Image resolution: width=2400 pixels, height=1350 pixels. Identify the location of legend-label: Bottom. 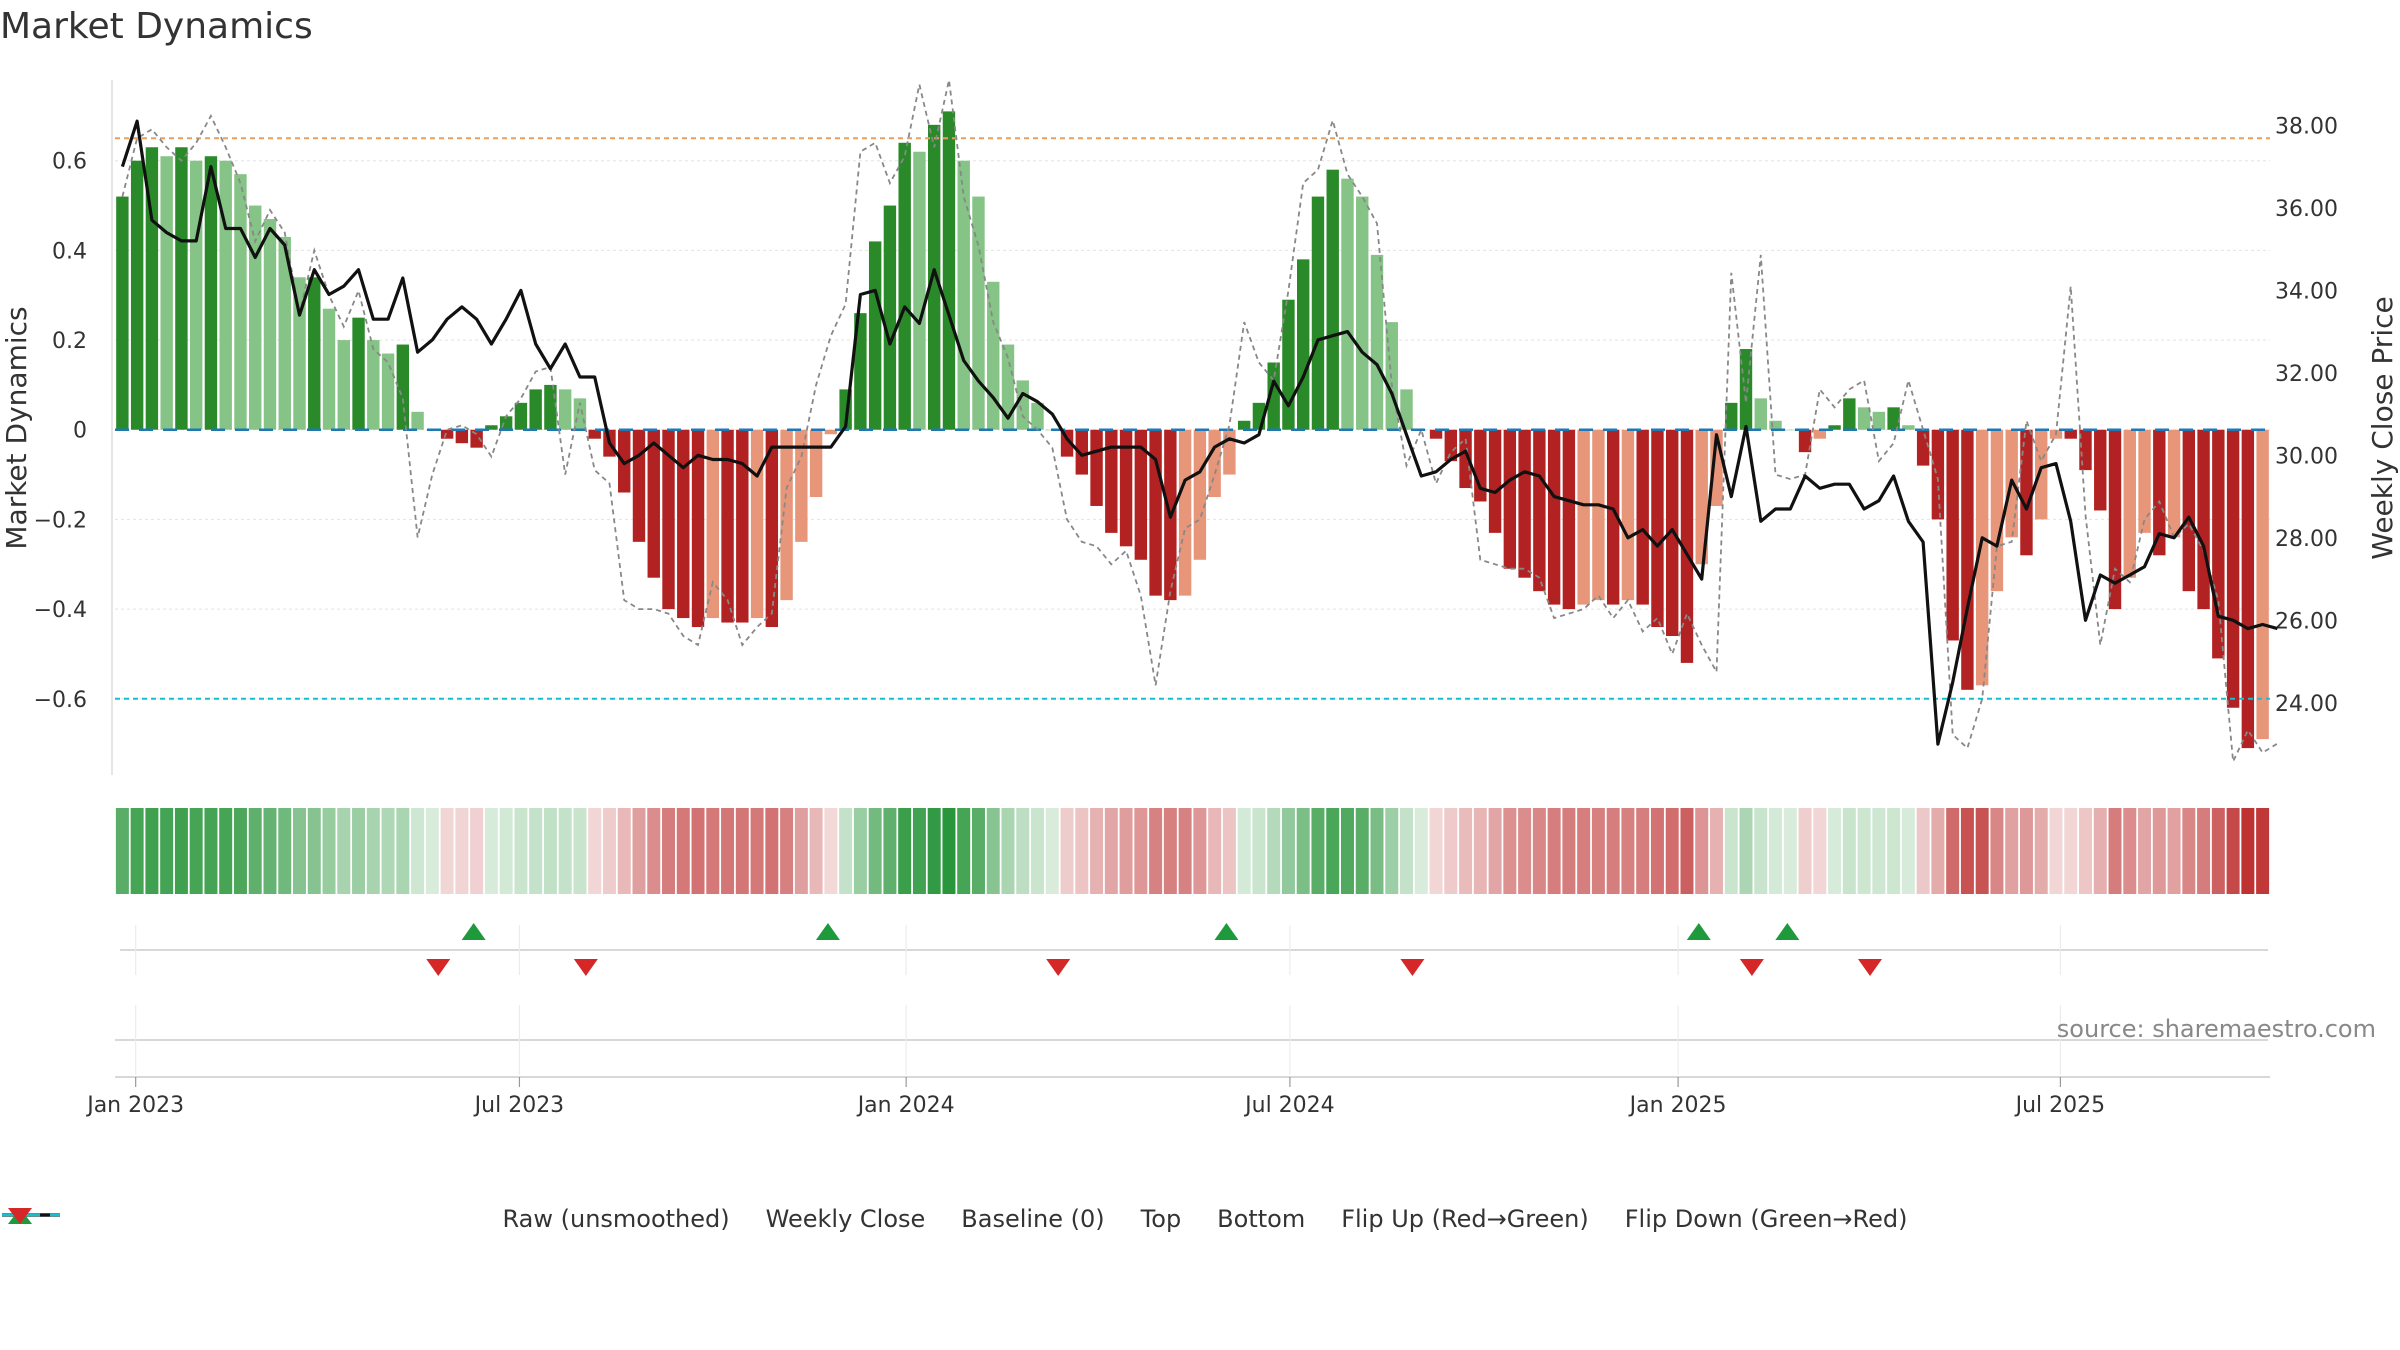
(1261, 1219).